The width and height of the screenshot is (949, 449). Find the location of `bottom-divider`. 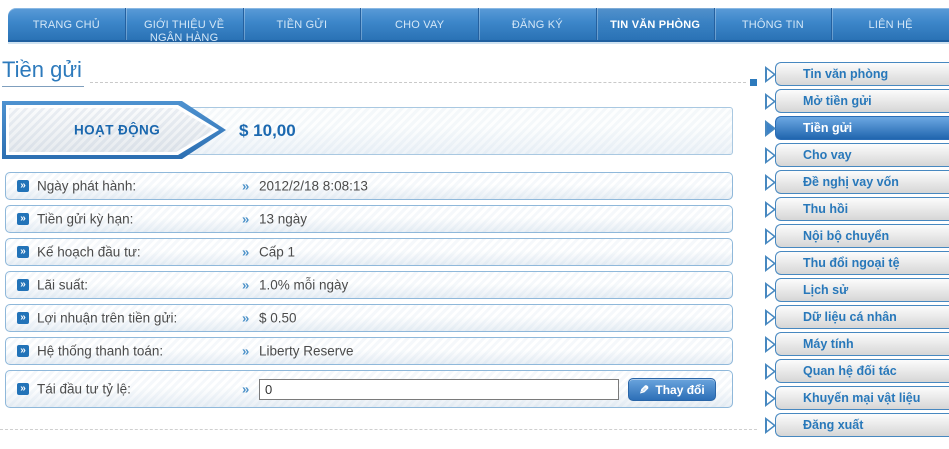

bottom-divider is located at coordinates (378, 429).